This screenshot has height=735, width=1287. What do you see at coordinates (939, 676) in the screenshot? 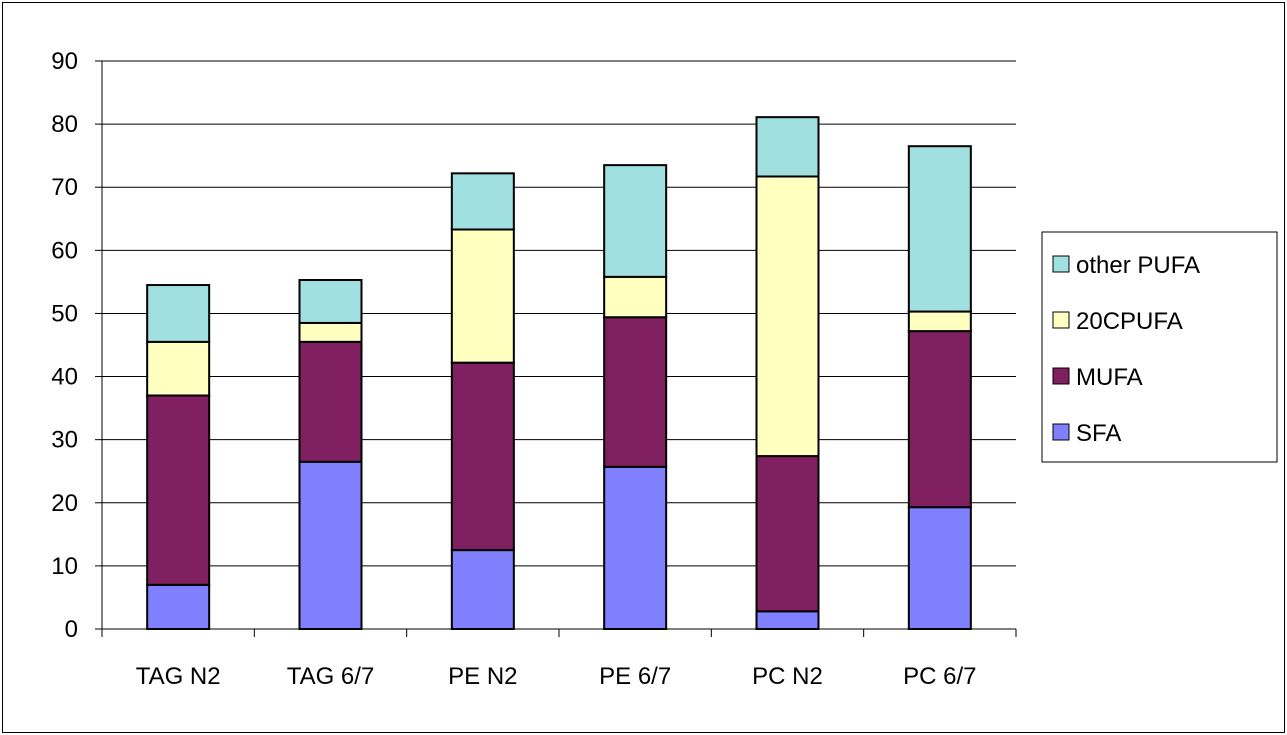
I see `x-category-label: PC 6/7` at bounding box center [939, 676].